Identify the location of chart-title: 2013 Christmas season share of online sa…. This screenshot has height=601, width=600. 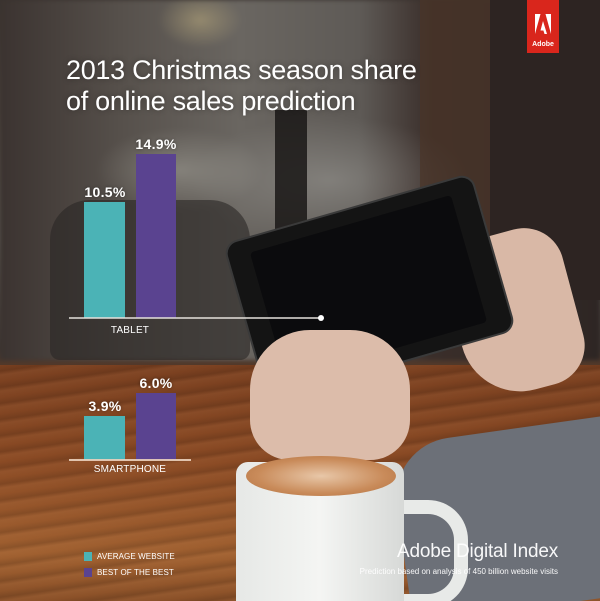
(241, 86).